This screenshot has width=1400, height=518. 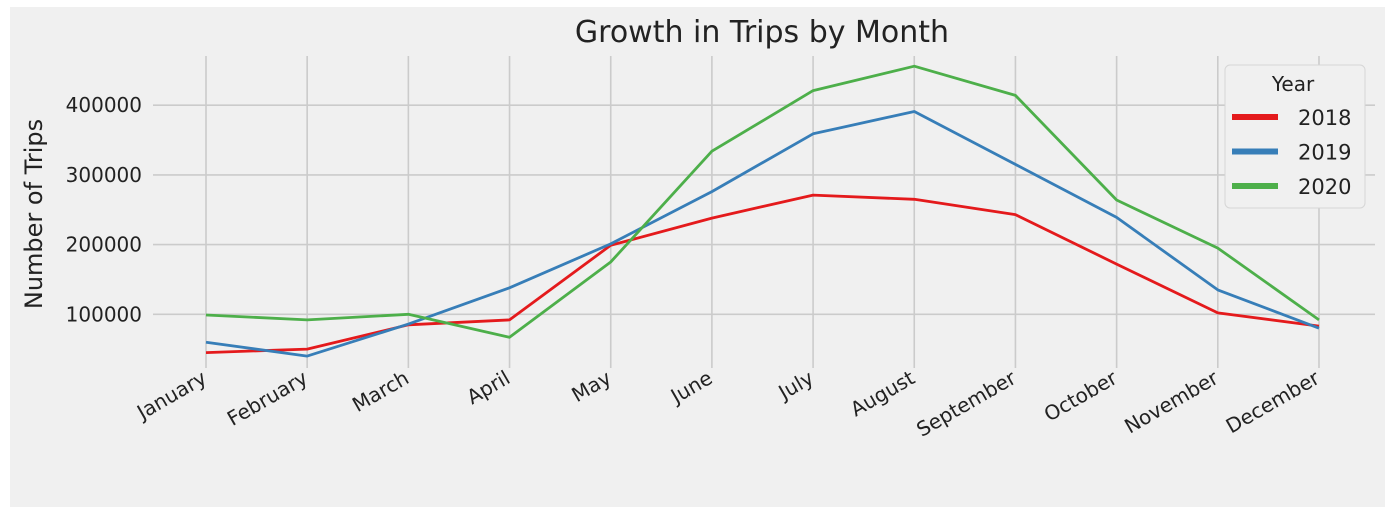 I want to click on y-axis-label: Number of Trips, so click(x=34, y=214).